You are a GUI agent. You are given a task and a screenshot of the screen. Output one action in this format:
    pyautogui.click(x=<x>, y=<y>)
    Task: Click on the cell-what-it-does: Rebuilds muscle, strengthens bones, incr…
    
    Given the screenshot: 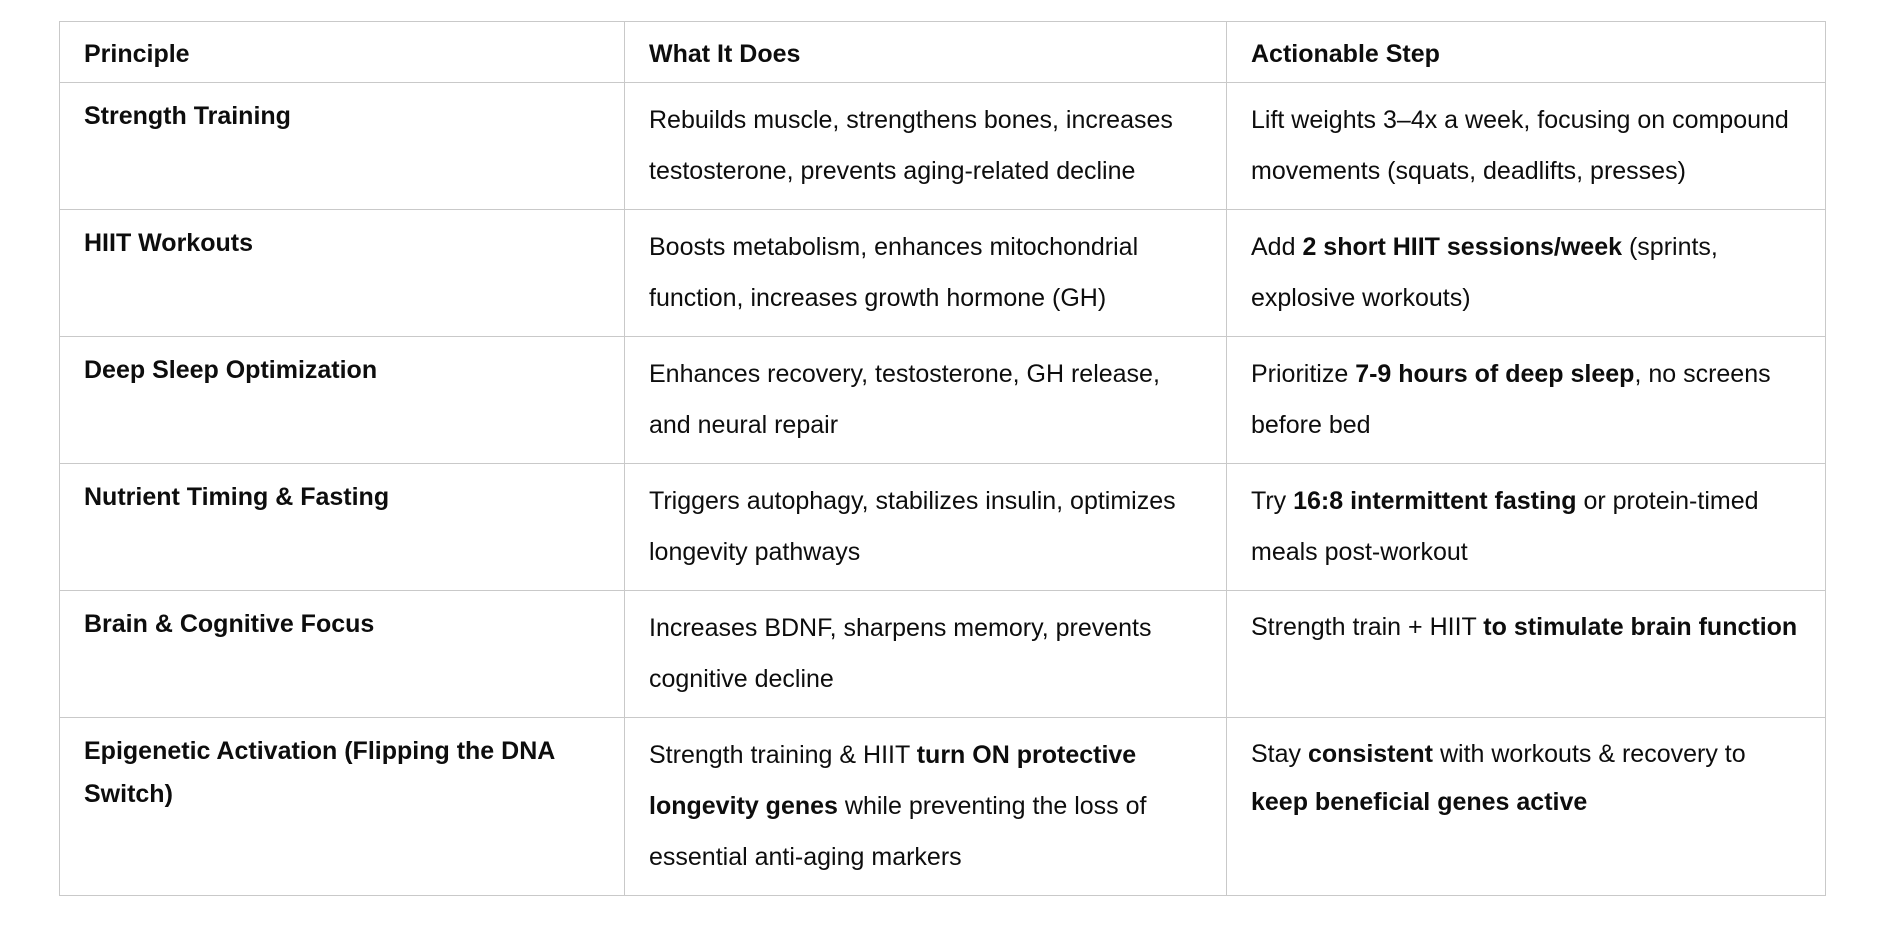 What is the action you would take?
    pyautogui.click(x=925, y=146)
    